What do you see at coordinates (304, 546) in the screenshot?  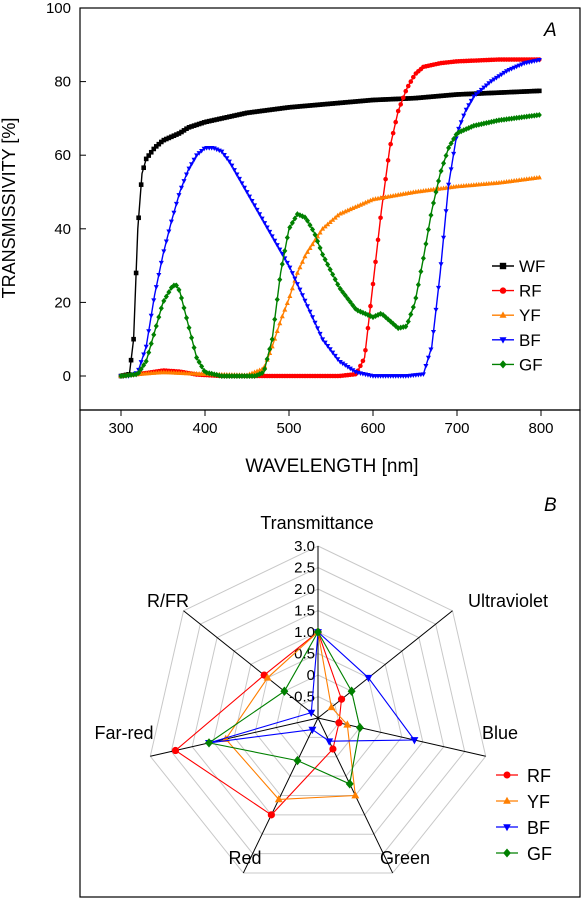 I see `radial-tick-label: 3.0` at bounding box center [304, 546].